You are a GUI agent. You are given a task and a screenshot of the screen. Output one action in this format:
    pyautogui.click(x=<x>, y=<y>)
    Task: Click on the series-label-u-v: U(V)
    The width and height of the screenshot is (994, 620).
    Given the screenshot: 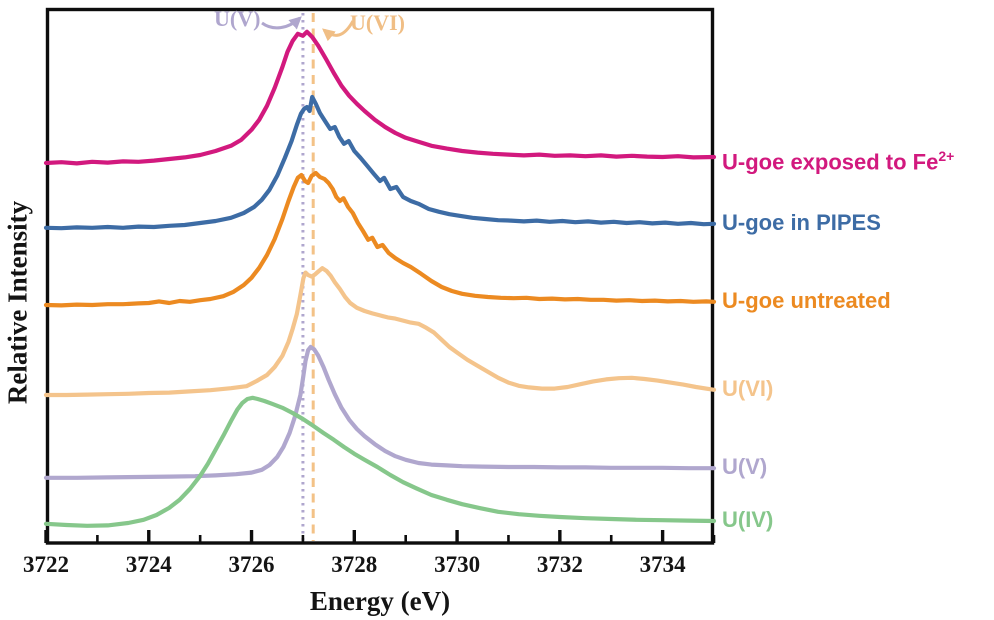 What is the action you would take?
    pyautogui.click(x=744, y=467)
    